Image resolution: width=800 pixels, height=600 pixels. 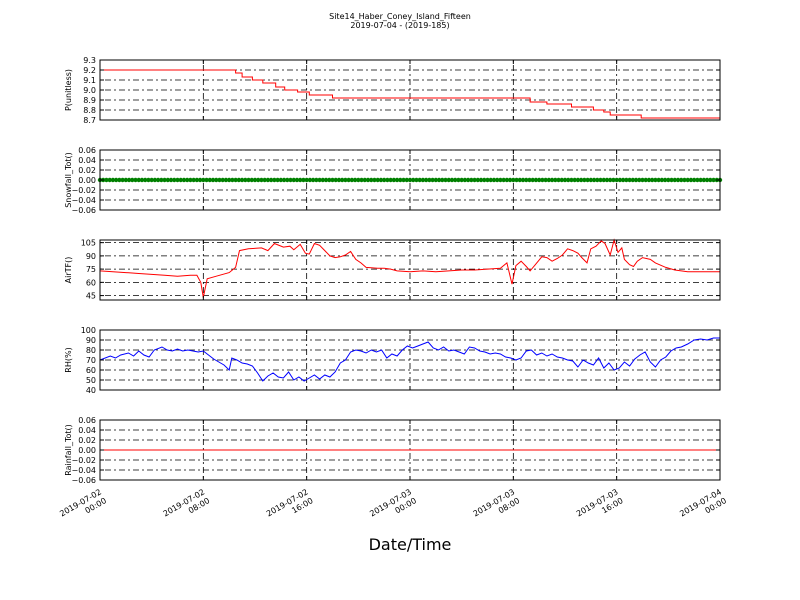 I want to click on rh-series-line, so click(x=409, y=359).